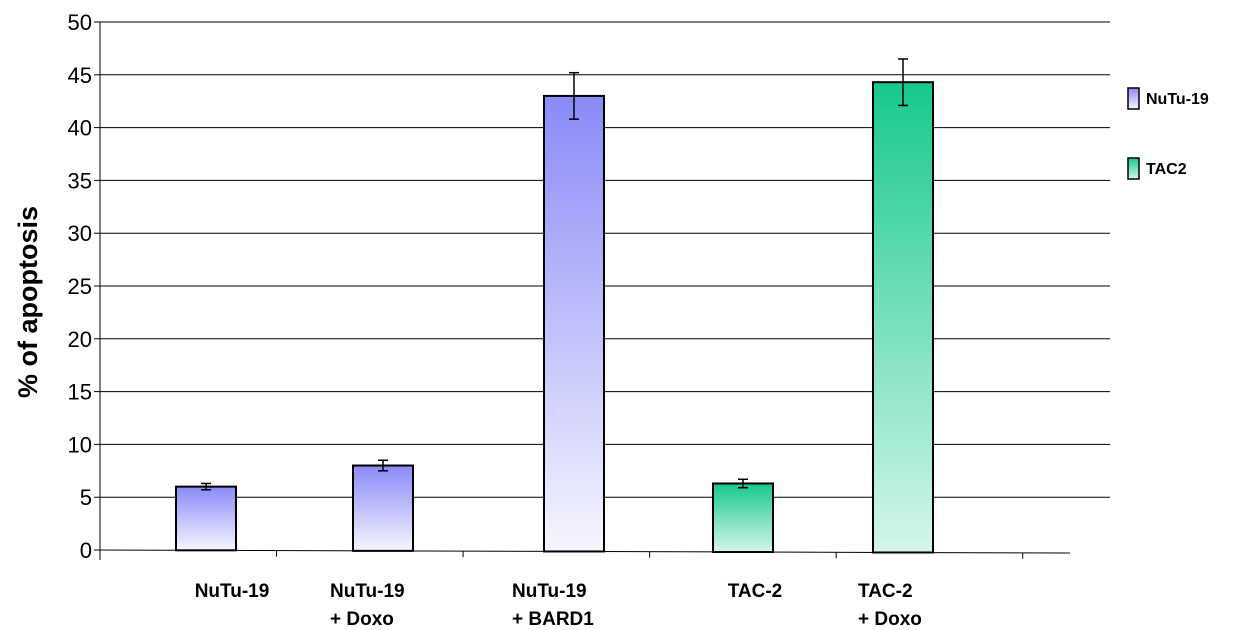 This screenshot has width=1236, height=630. I want to click on legend-label-1: NuTu-19, so click(1177, 99).